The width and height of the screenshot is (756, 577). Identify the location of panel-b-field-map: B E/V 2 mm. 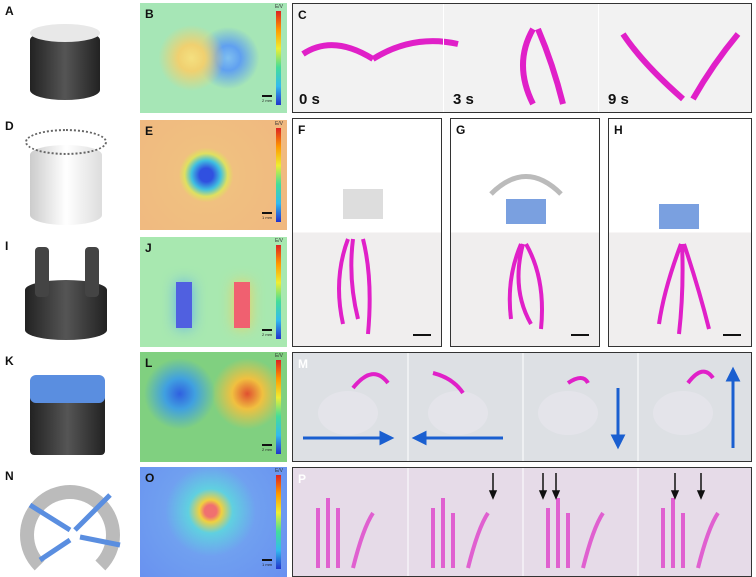
(213, 58).